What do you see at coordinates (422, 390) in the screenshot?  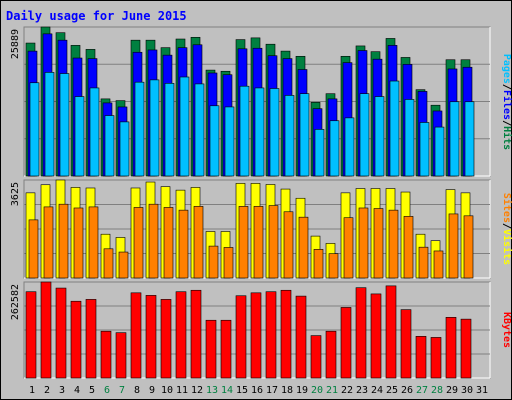 I see `x-tick-label-day-27: 27` at bounding box center [422, 390].